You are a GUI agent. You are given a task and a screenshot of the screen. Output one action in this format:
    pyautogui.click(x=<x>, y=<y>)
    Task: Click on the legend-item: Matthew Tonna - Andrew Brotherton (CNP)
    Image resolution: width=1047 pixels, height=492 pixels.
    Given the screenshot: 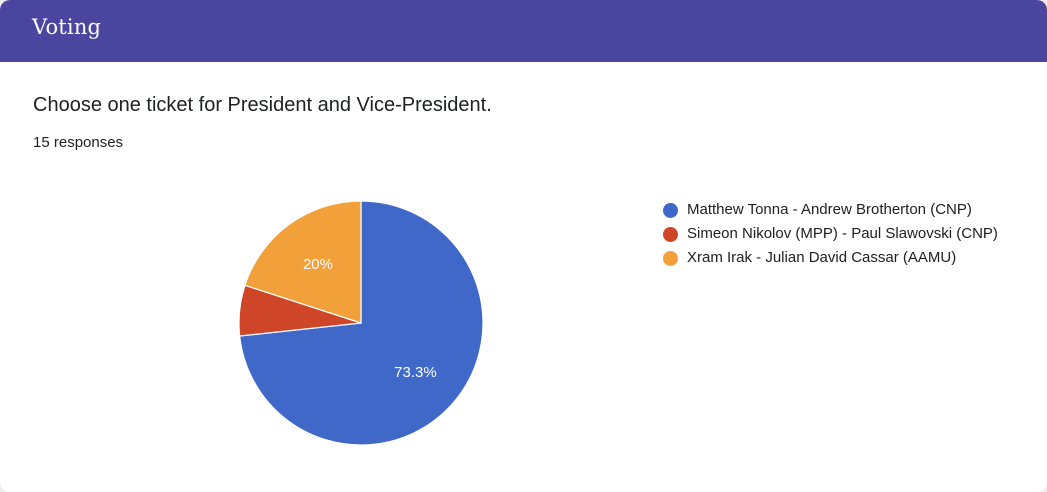 What is the action you would take?
    pyautogui.click(x=833, y=210)
    